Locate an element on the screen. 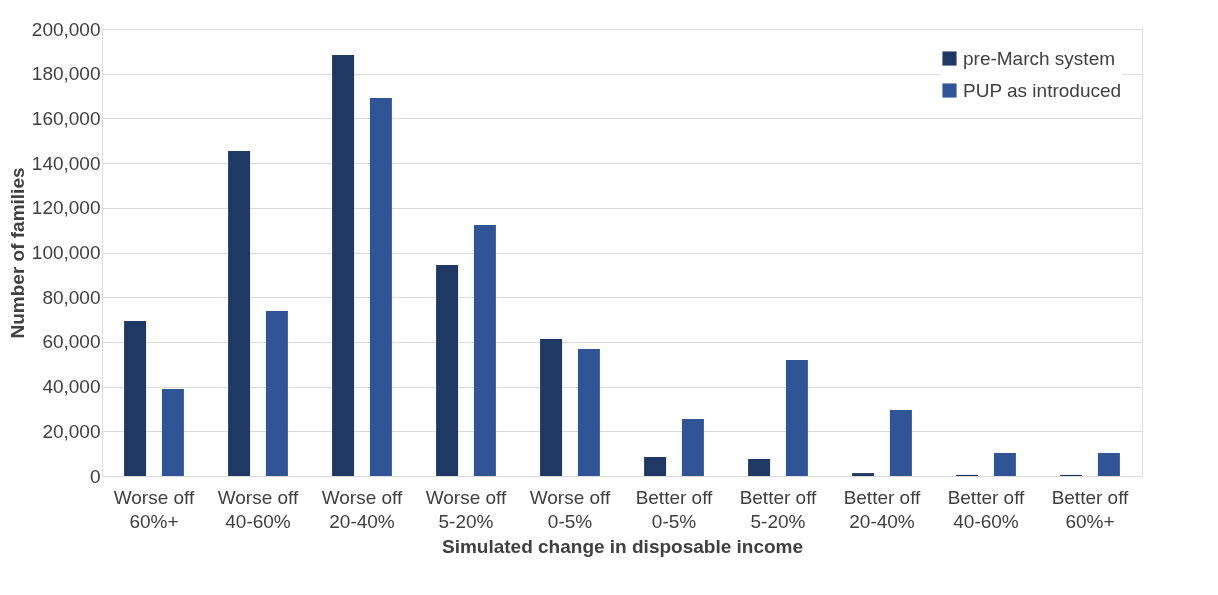  x-axis-title: Simulated change in disposable income is located at coordinates (622, 546).